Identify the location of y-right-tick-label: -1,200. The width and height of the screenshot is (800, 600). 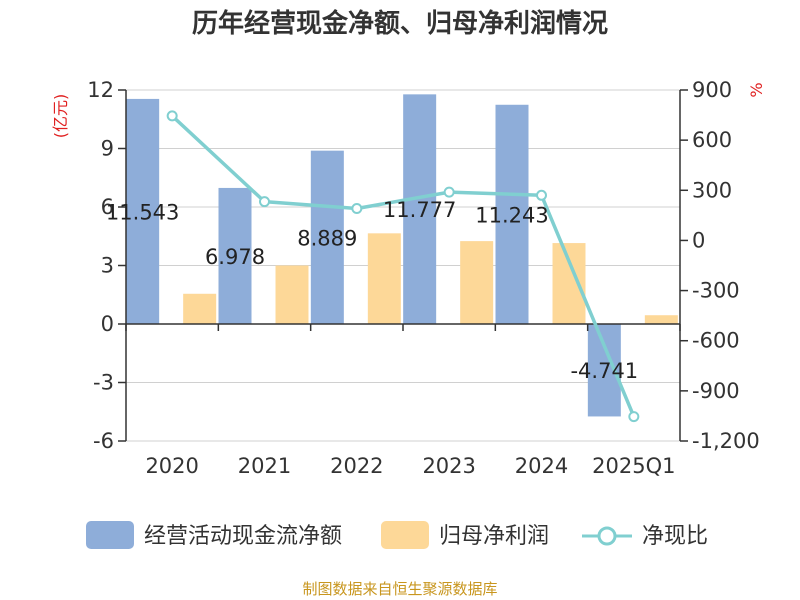
(726, 441).